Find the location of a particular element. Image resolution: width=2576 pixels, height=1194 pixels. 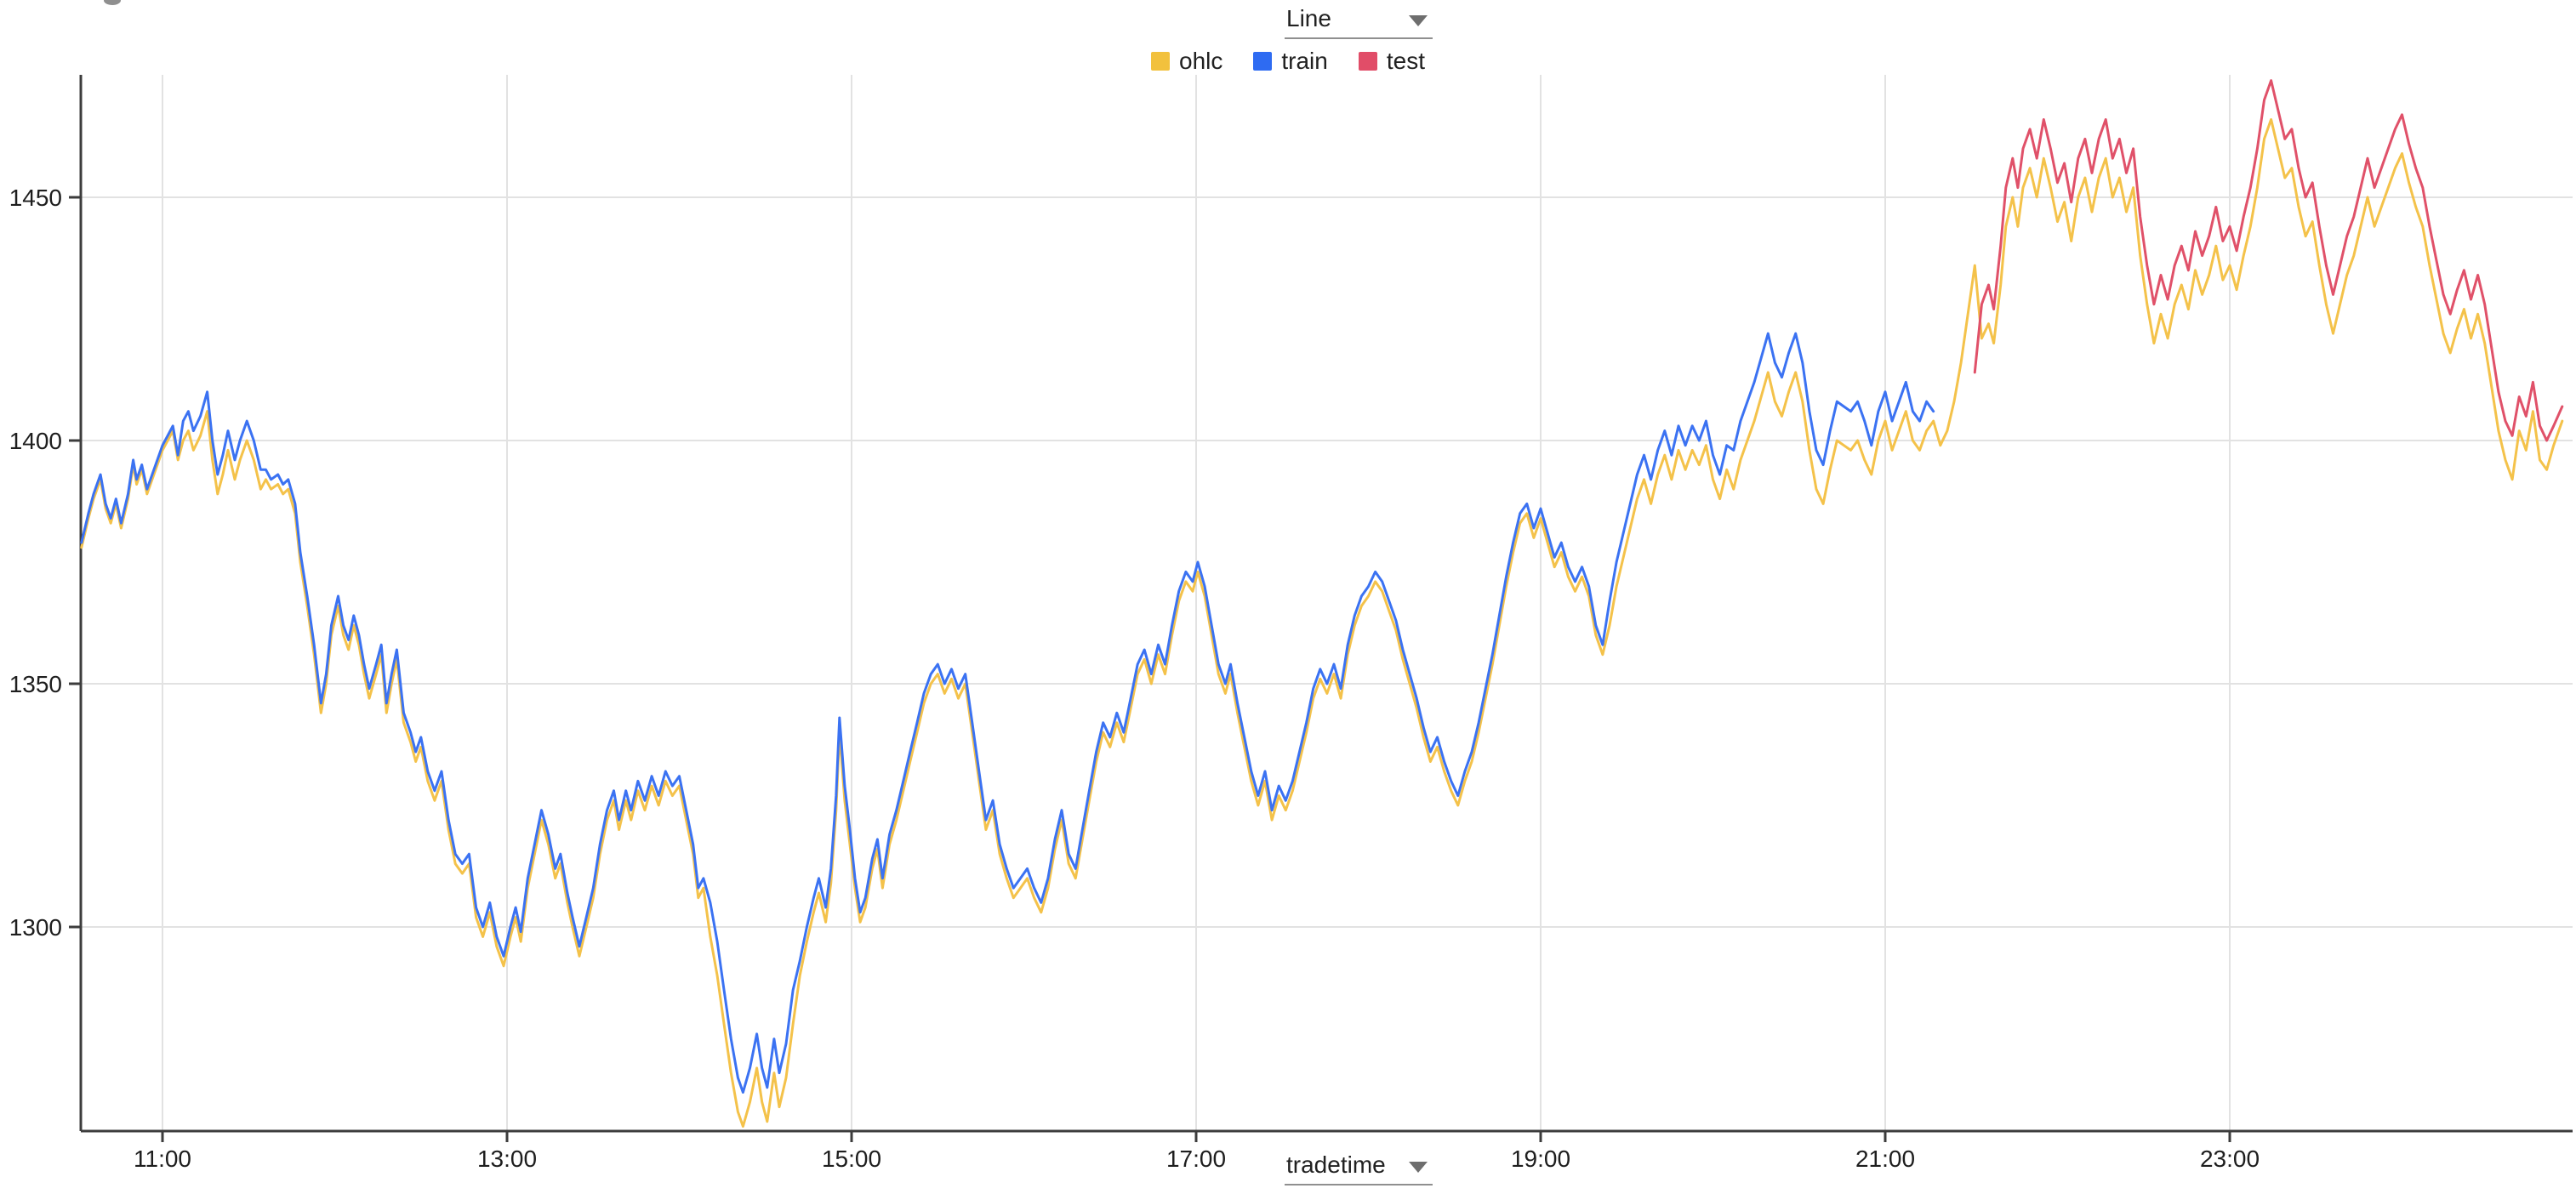

legend-label: test is located at coordinates (1406, 61).